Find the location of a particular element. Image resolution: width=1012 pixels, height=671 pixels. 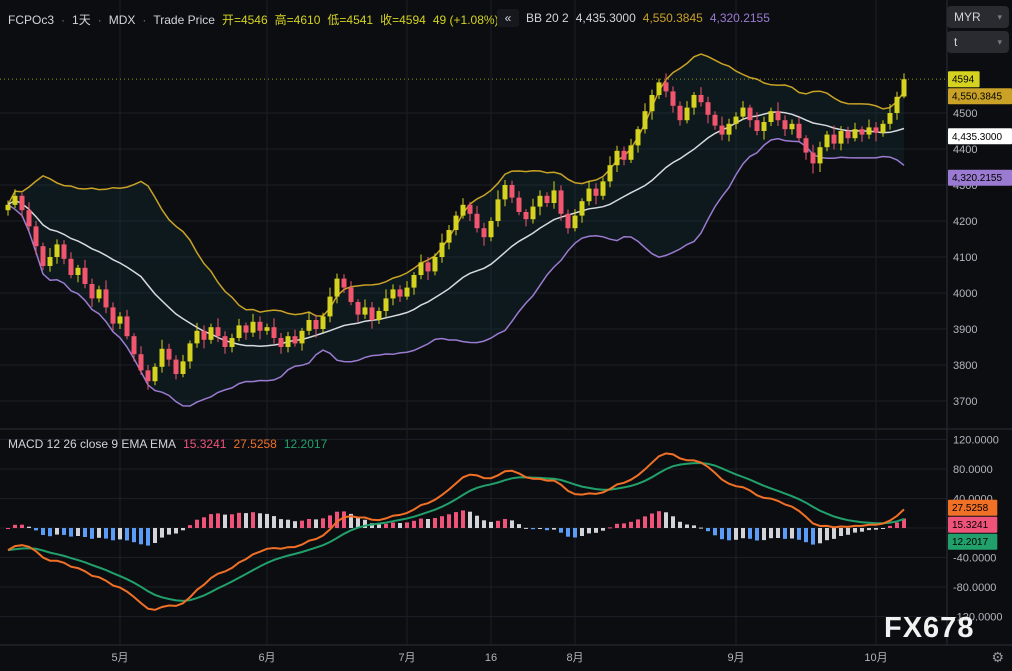

collapse-legend-button: « is located at coordinates (508, 18).